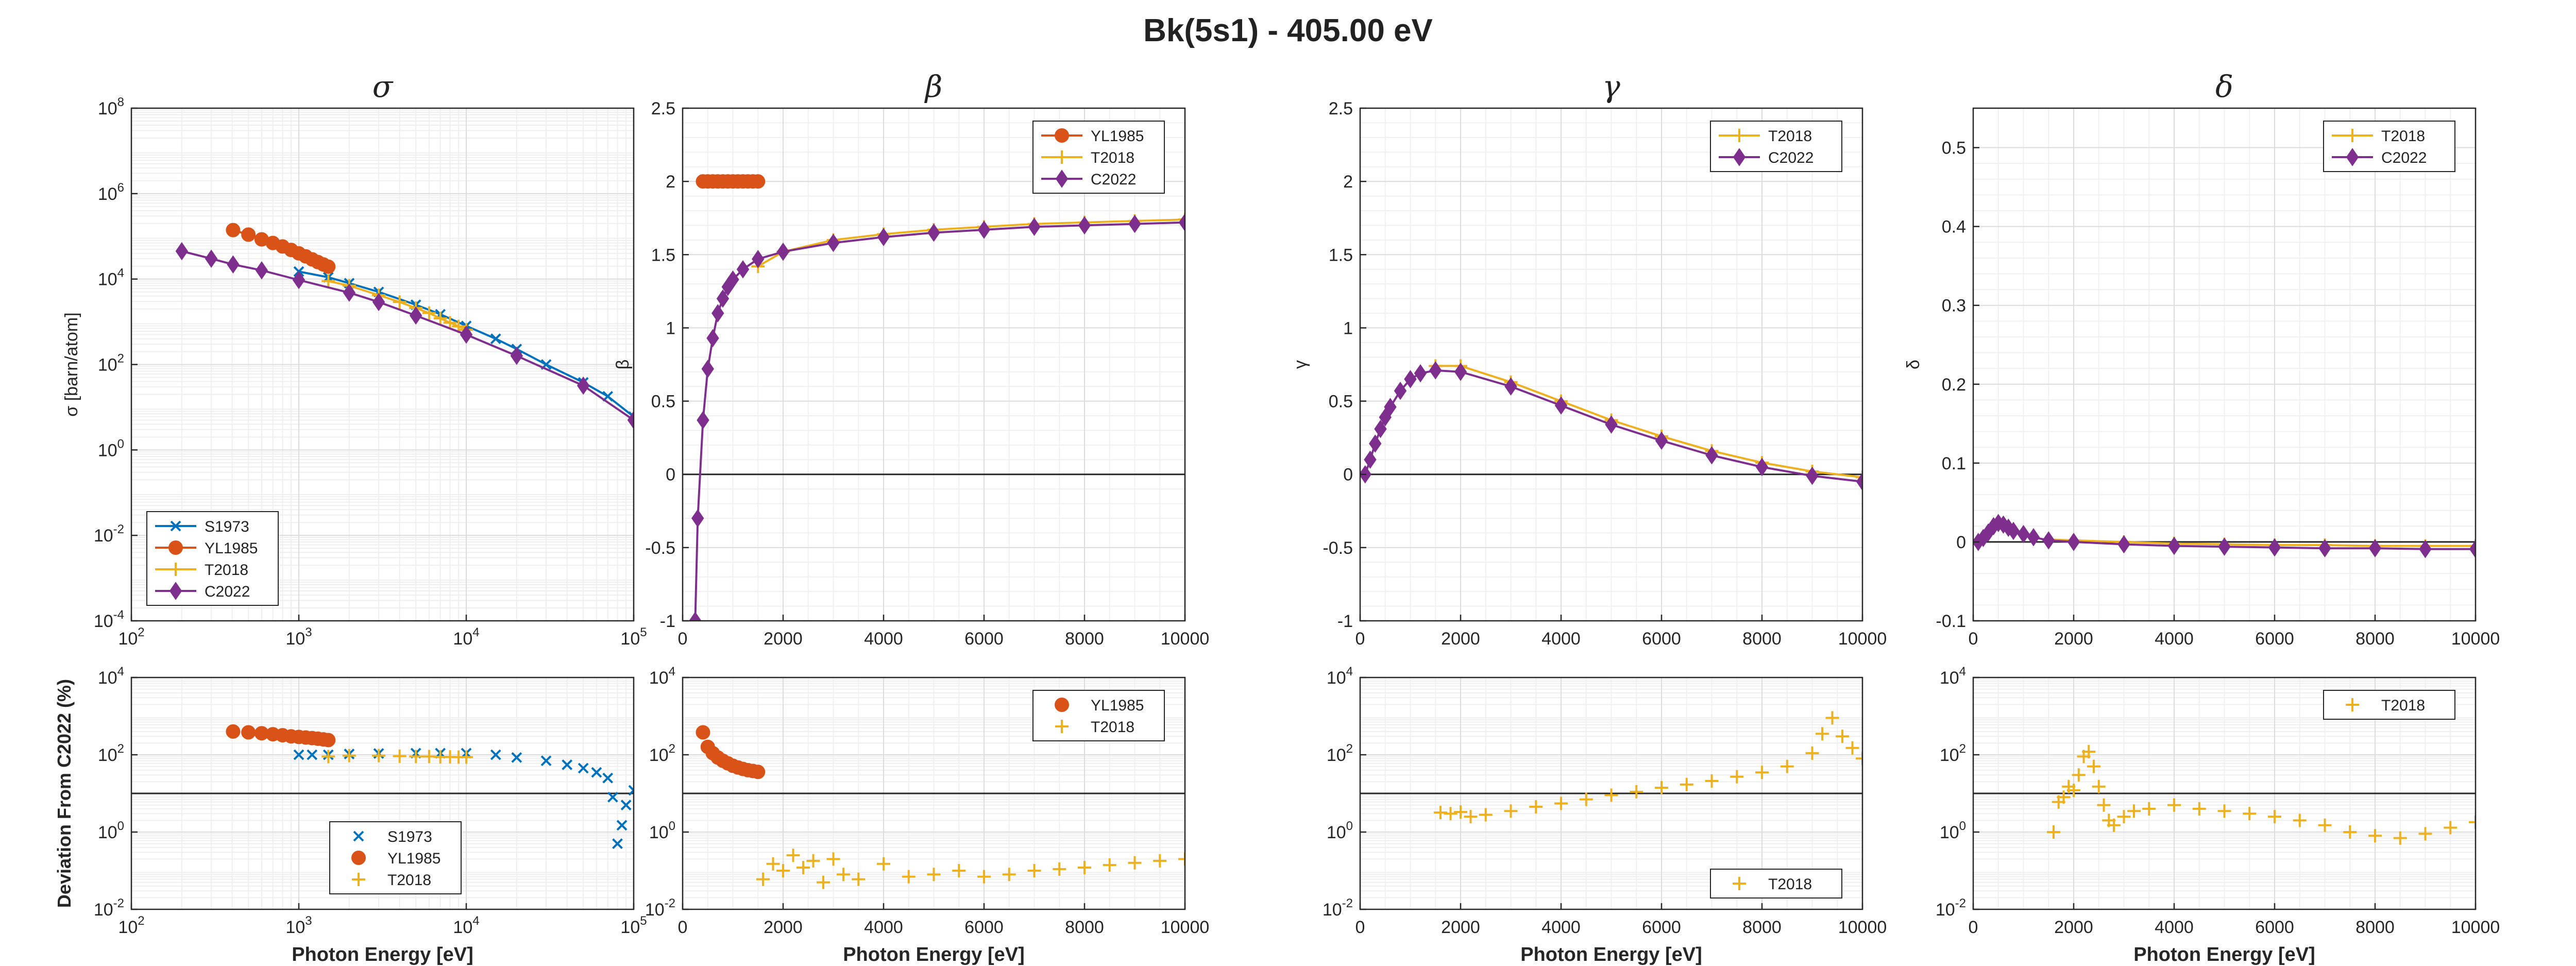  Describe the element at coordinates (212, 558) in the screenshot. I see `legend: S1973 YL1985 T2018 C2022` at that location.